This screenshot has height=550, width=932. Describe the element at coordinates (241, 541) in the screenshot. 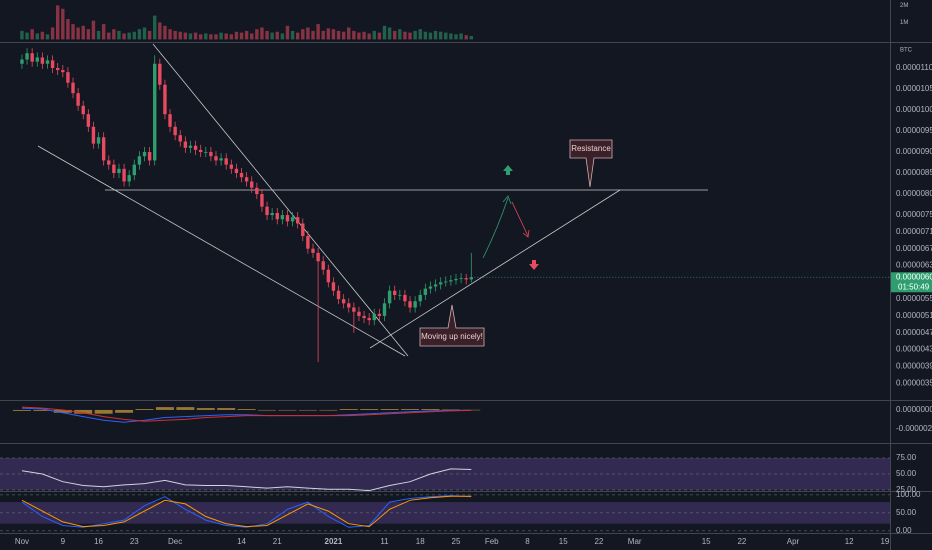

I see `x-tick-label: 14` at that location.